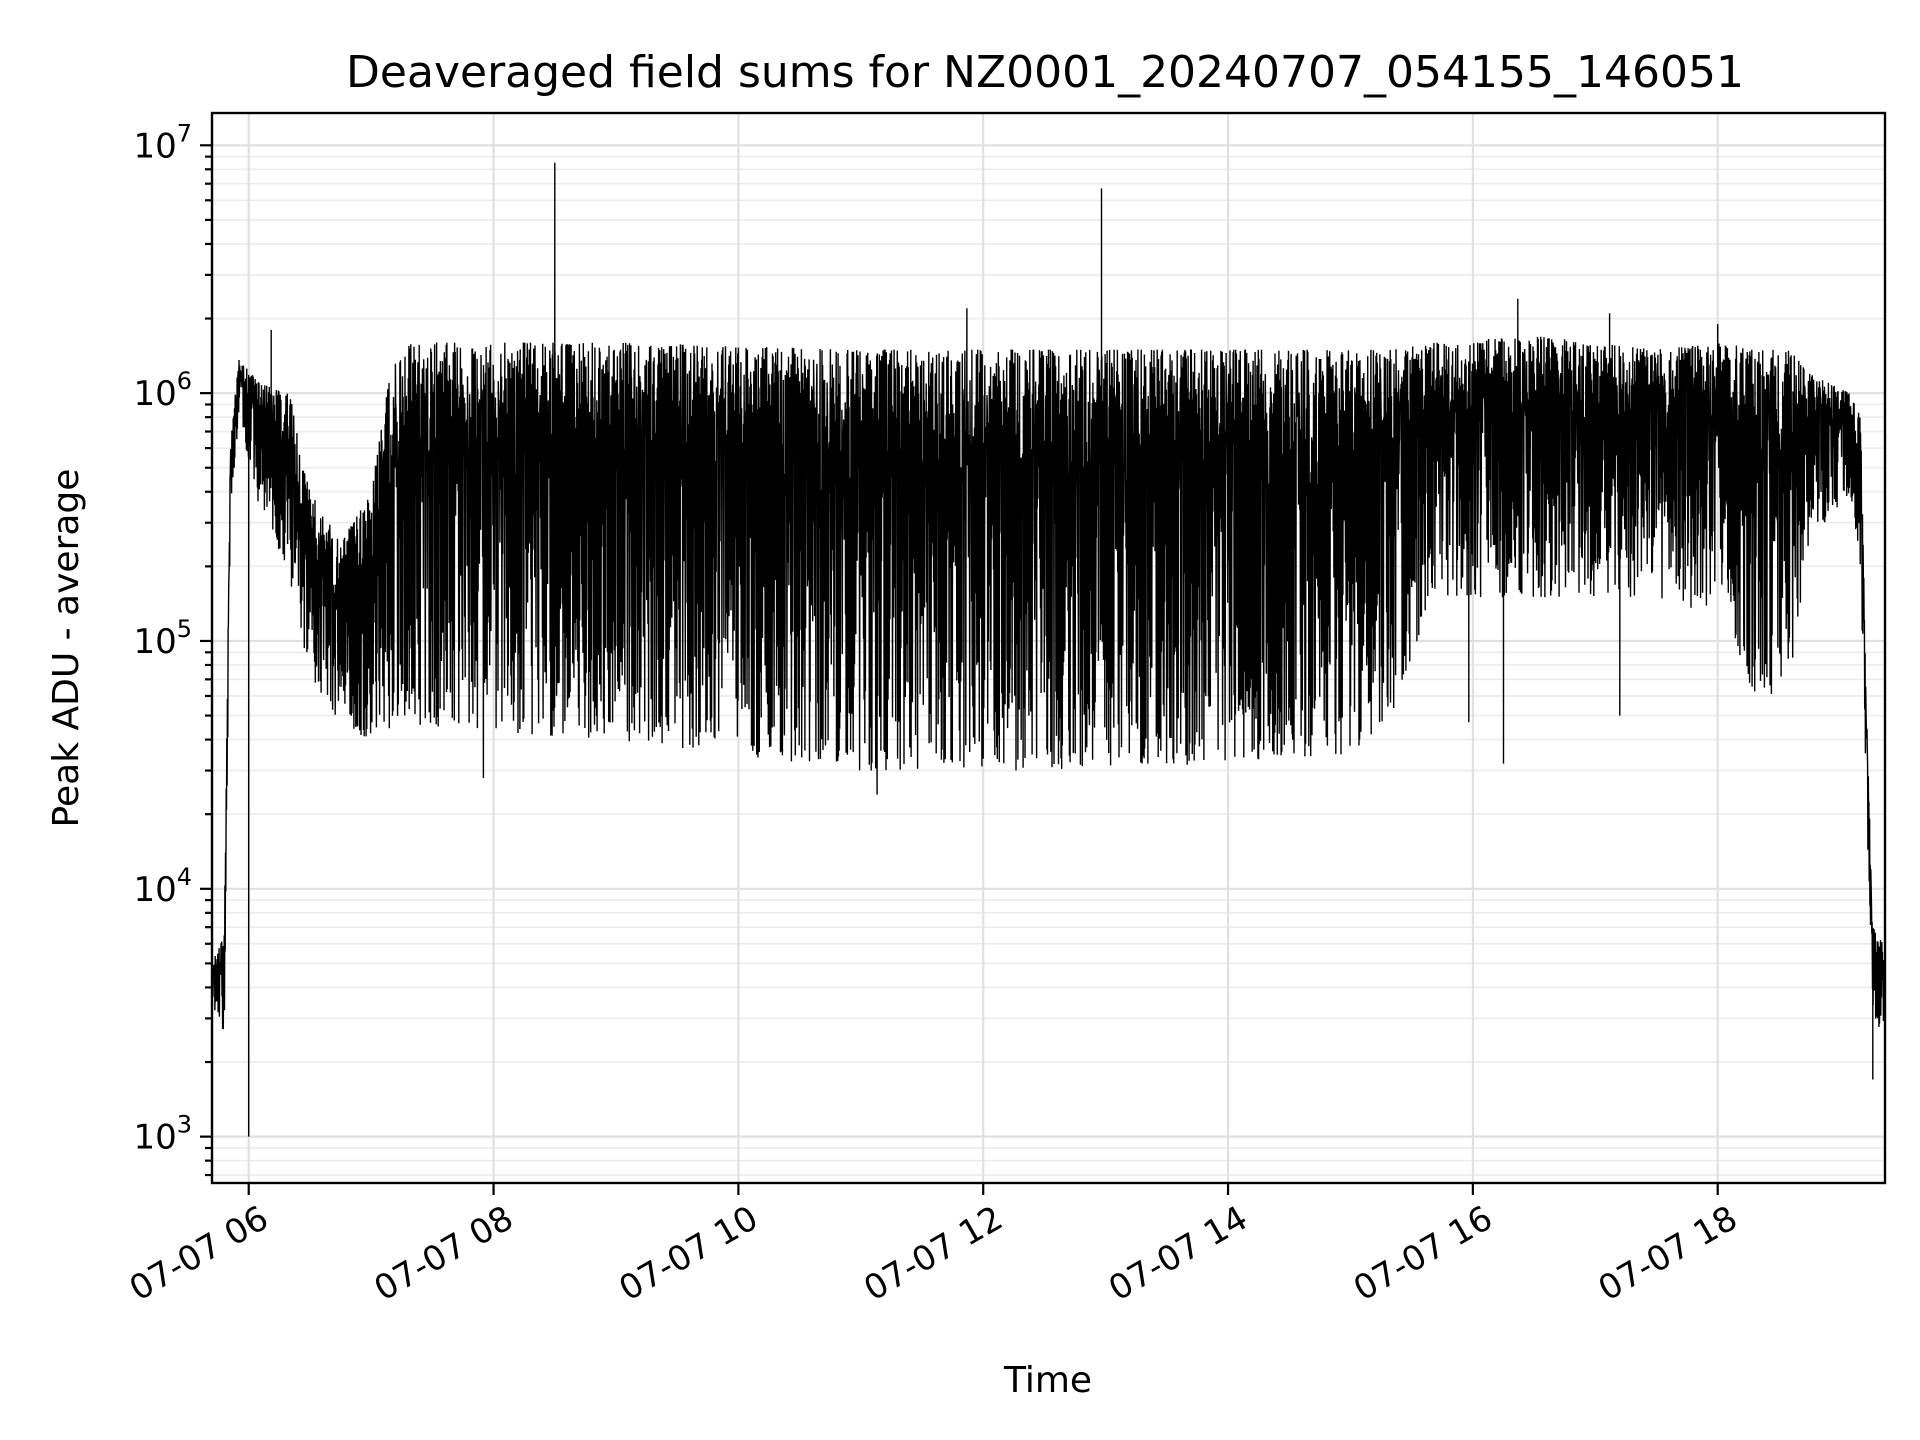 This screenshot has width=1920, height=1440. I want to click on y-tick-label: 10⁴, so click(162, 886).